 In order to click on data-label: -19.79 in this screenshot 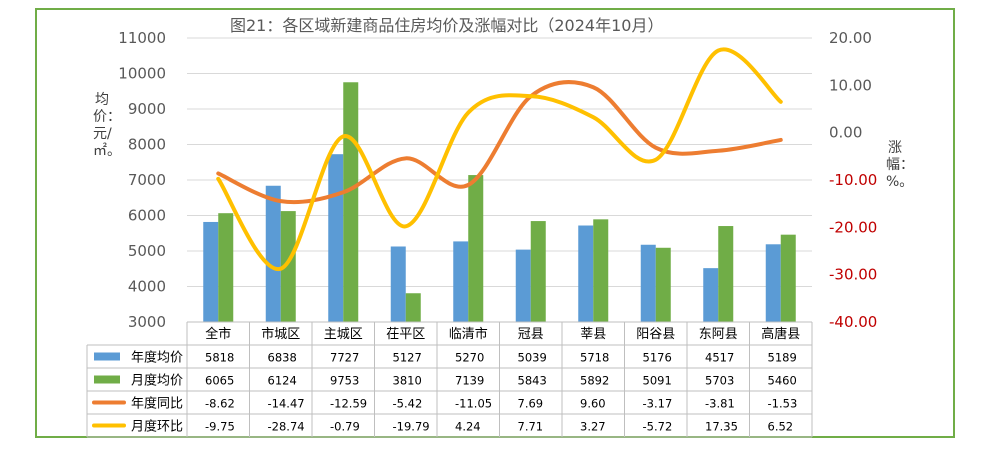, I will do `click(411, 427)`.